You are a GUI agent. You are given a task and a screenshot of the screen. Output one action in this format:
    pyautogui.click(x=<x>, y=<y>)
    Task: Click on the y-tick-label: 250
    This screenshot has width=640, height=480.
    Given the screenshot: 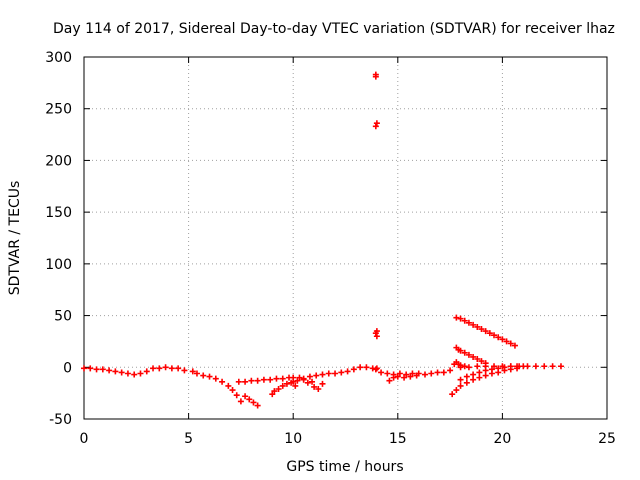 What is the action you would take?
    pyautogui.click(x=58, y=110)
    